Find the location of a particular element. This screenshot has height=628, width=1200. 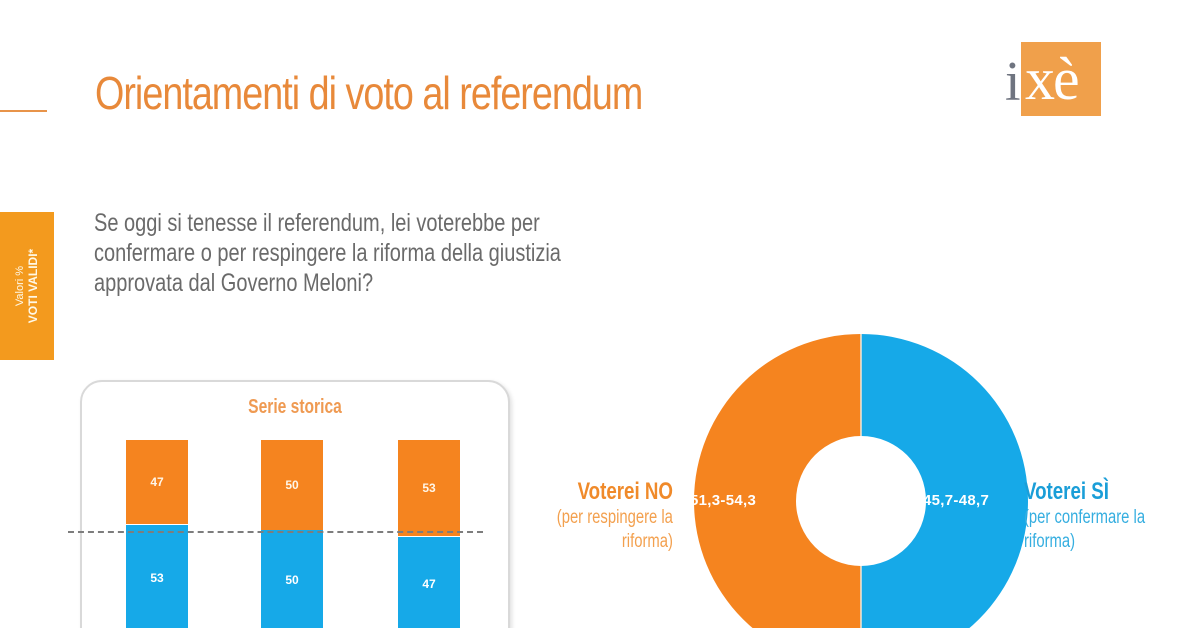

series-title: Serie storica is located at coordinates (295, 407).